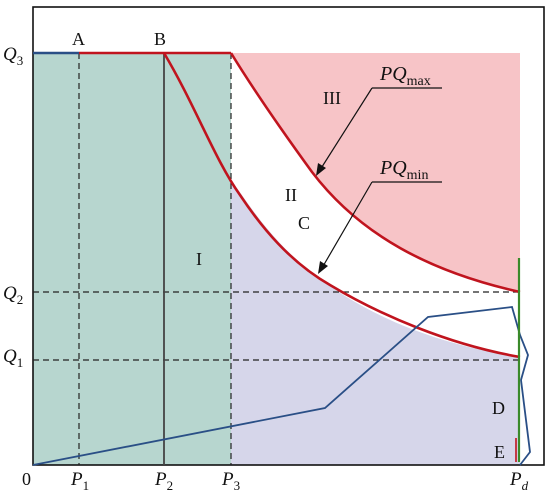  Describe the element at coordinates (13, 358) in the screenshot. I see `y-label-q1: Q1` at that location.